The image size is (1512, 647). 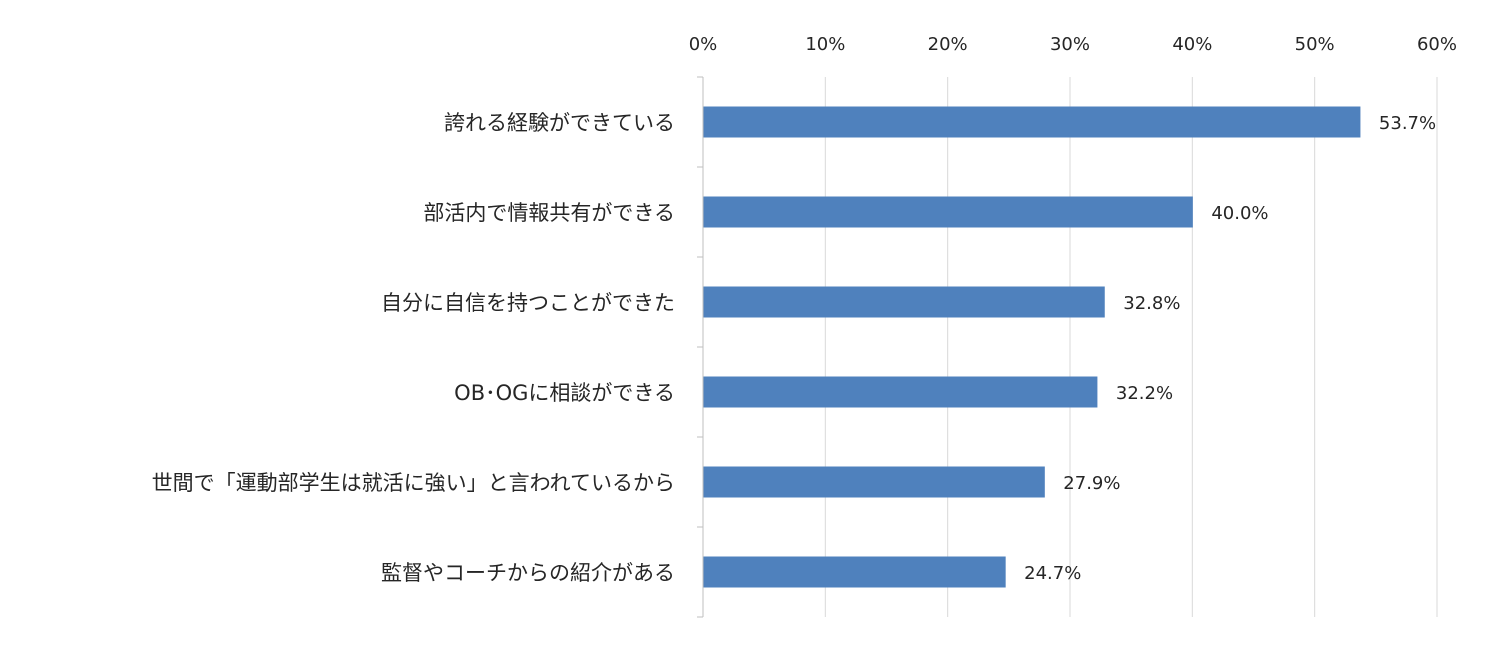 I want to click on category-label: OB･OGに相談ができる, so click(x=564, y=393).